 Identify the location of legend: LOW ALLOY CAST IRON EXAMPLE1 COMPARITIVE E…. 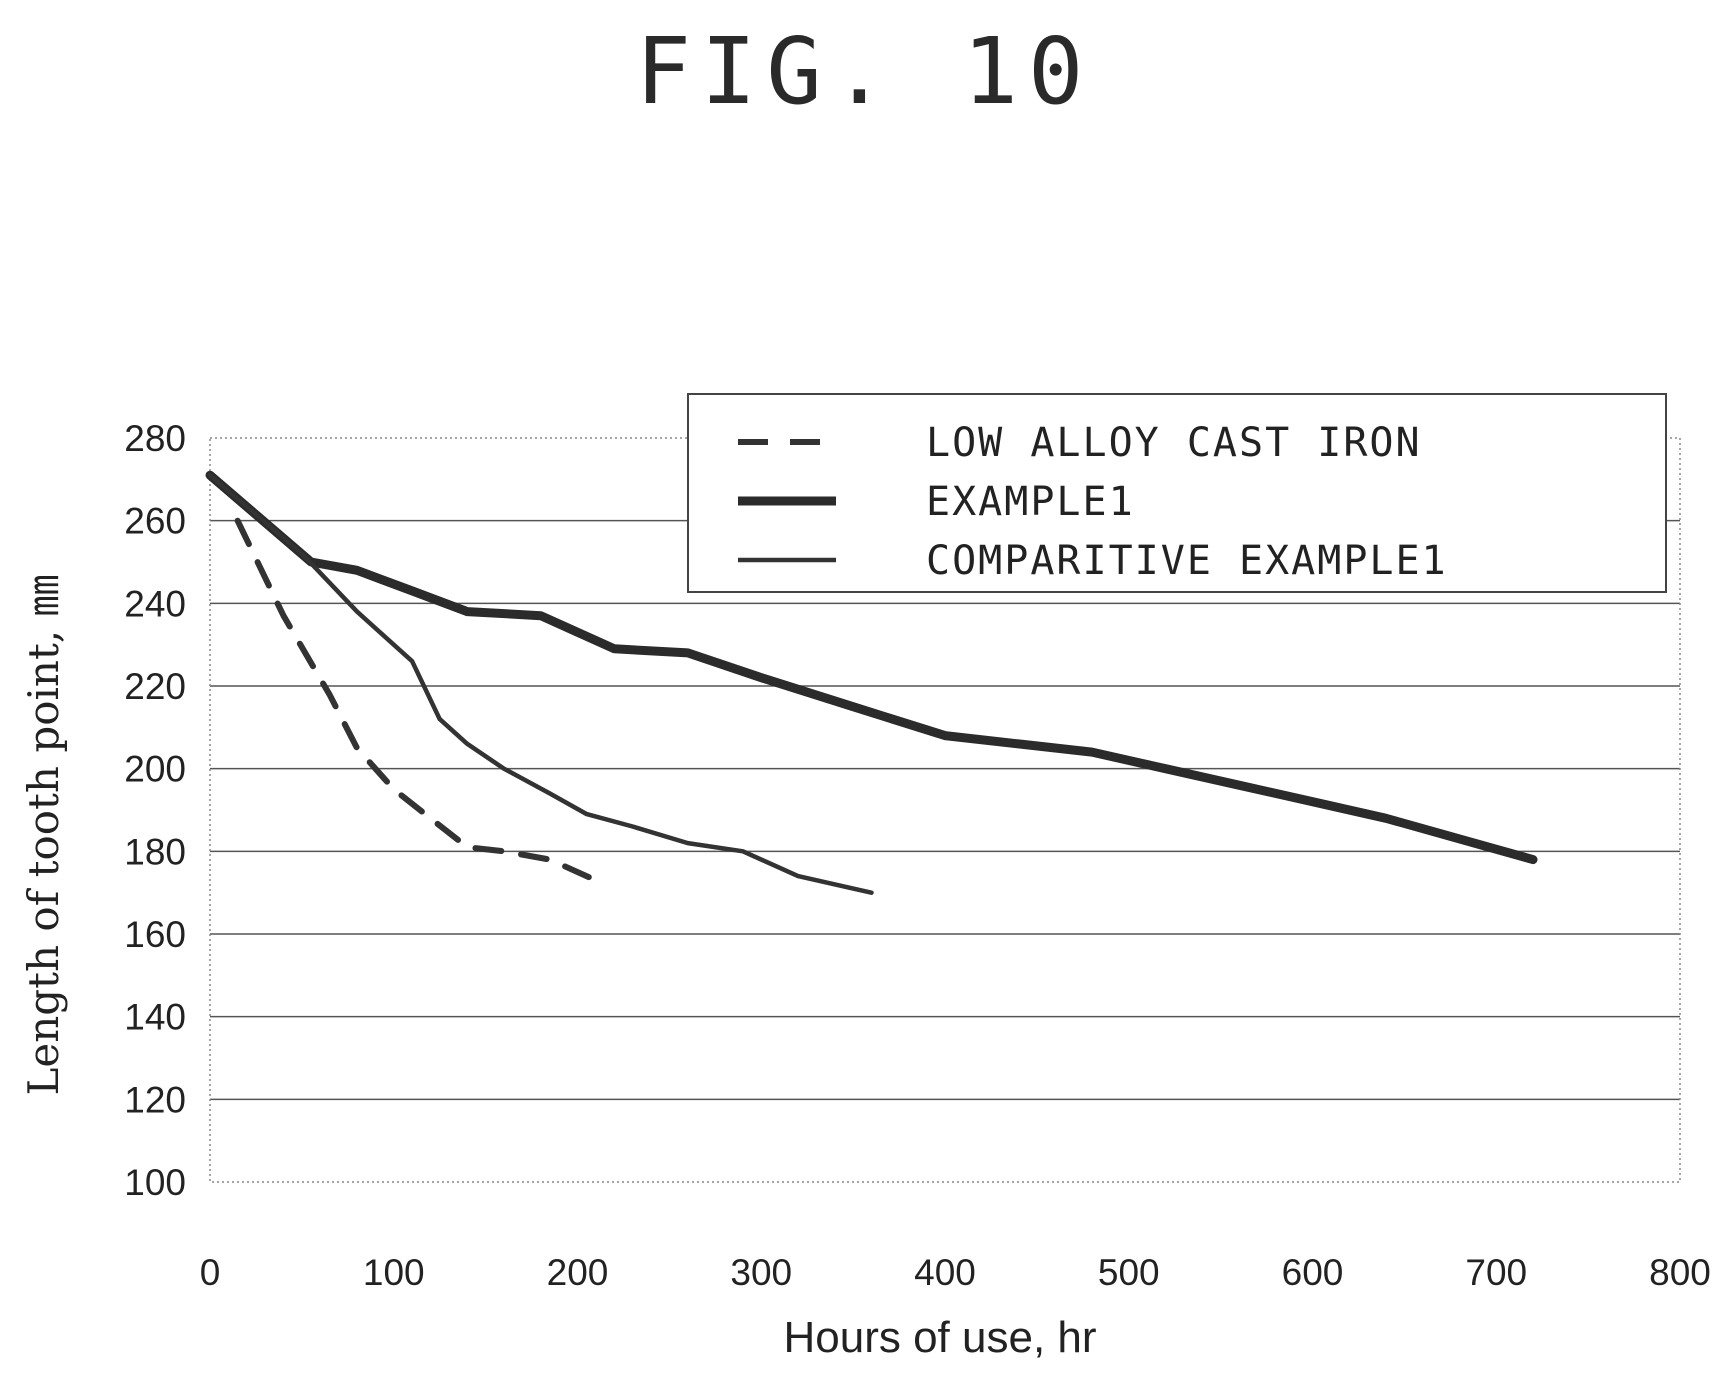
(1177, 493).